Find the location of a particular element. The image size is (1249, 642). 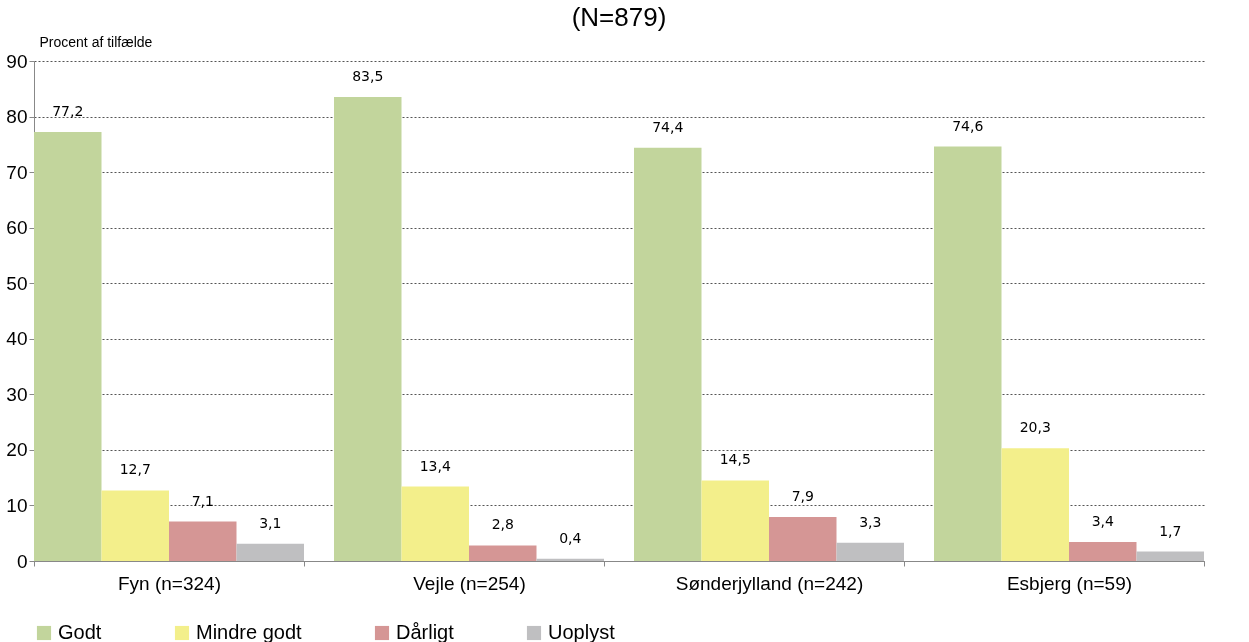

y-tick-label: 40 is located at coordinates (17, 339).